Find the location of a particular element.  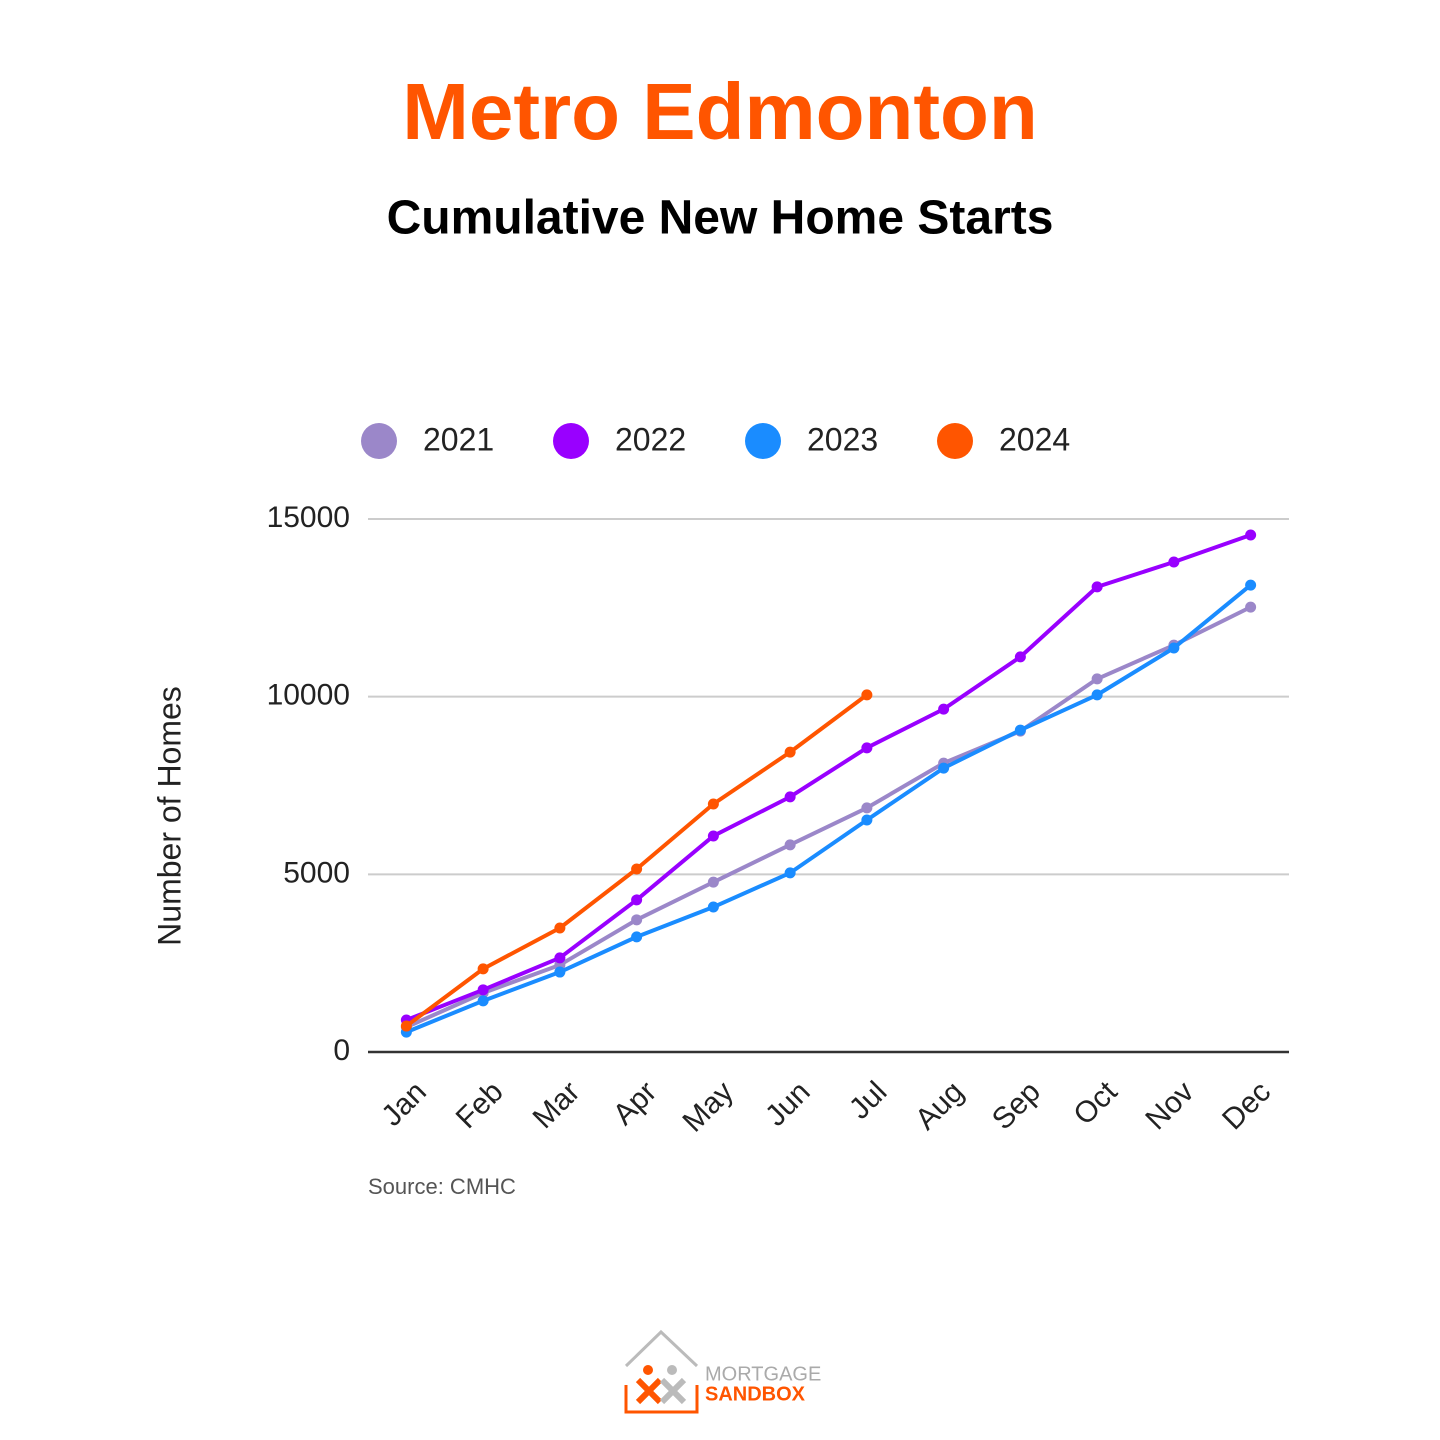

legend-label: 2023 is located at coordinates (842, 439).